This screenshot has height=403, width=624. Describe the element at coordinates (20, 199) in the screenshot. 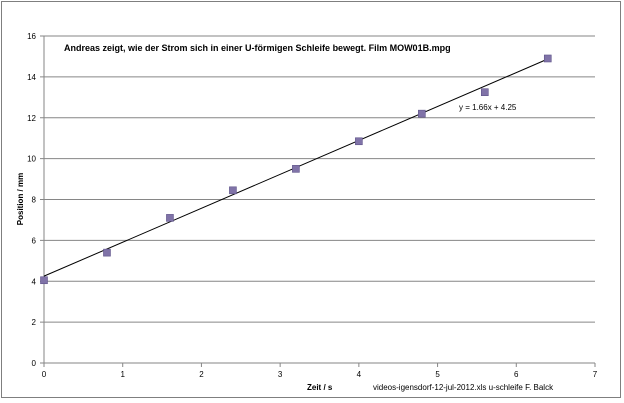

I see `y-axis-title: Position / mm` at that location.